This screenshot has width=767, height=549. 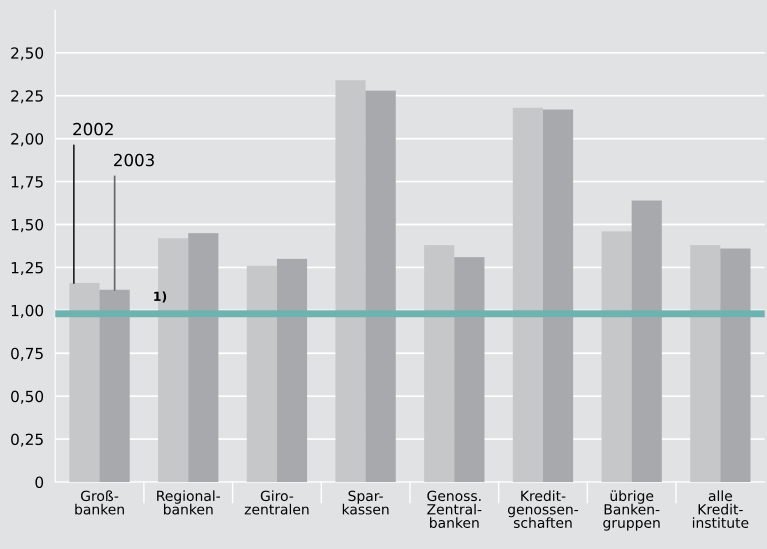 I want to click on x-tick-label: Groß- banken, so click(x=99, y=502).